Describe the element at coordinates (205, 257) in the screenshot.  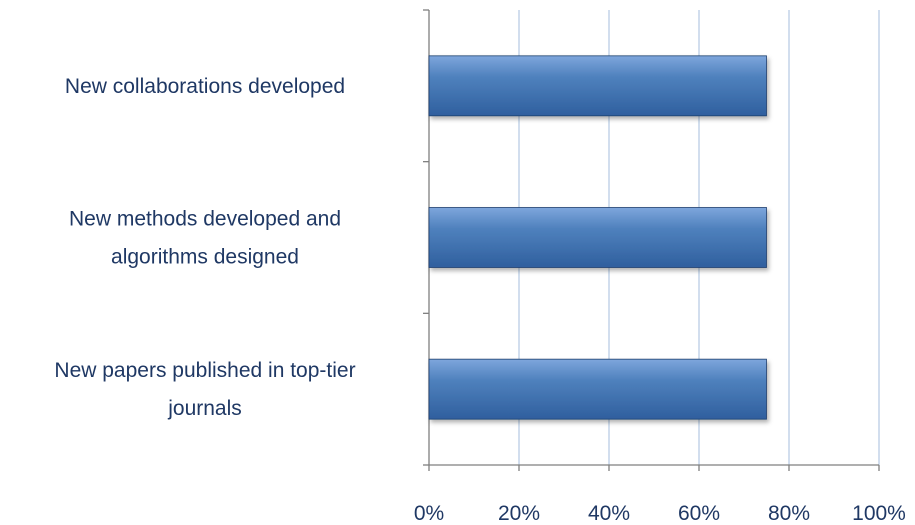
I see `category-label-line: algorithms designed` at that location.